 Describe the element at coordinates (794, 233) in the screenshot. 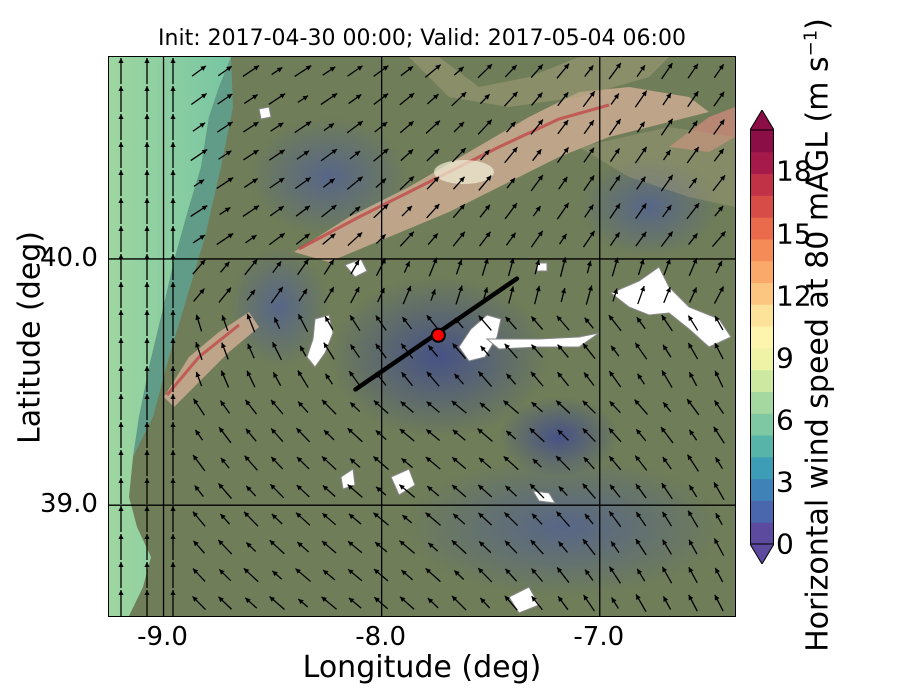

I see `colorbar-tick-label: 15` at that location.